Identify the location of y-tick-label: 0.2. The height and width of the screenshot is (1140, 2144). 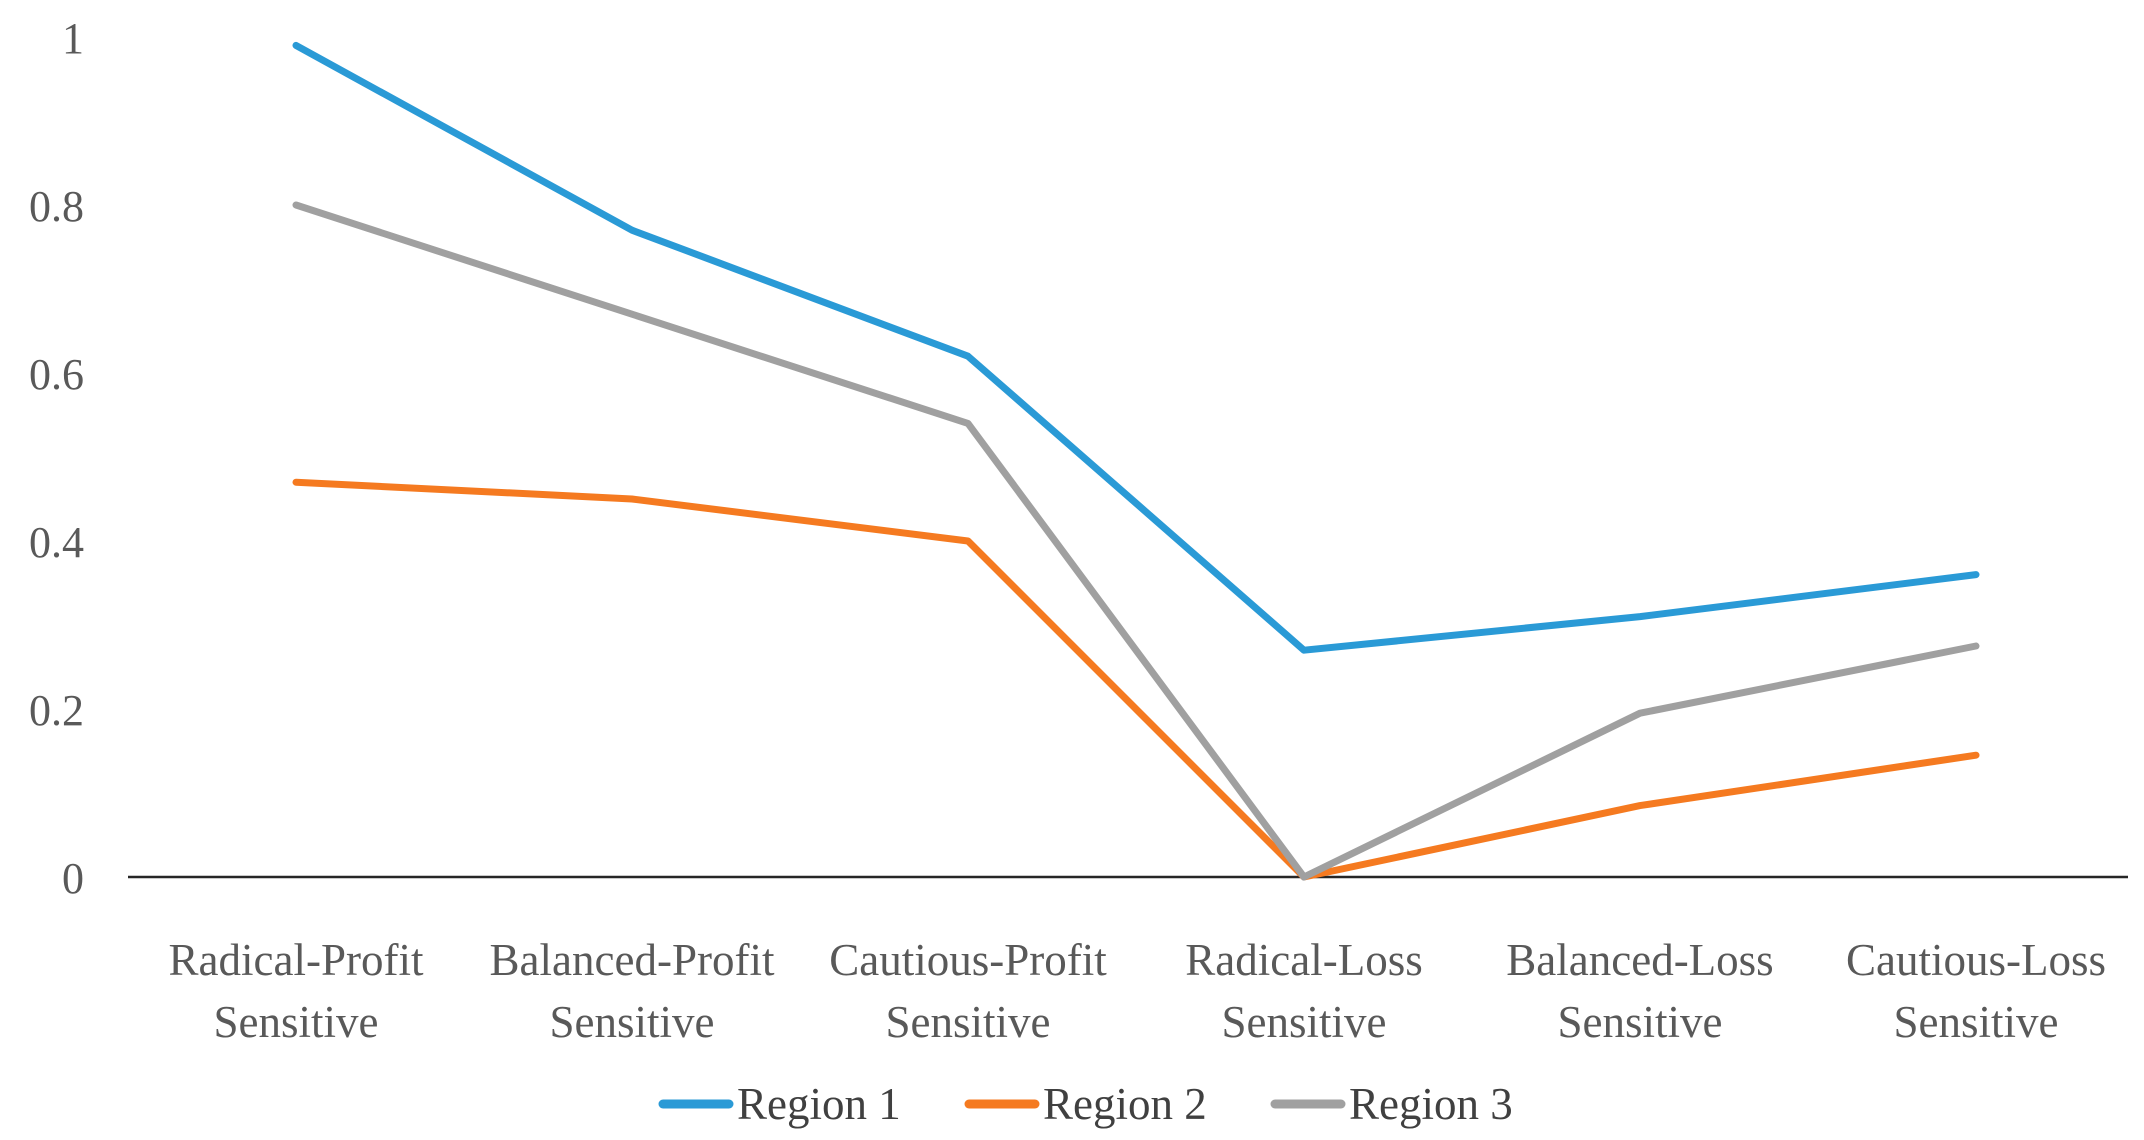
(56, 710).